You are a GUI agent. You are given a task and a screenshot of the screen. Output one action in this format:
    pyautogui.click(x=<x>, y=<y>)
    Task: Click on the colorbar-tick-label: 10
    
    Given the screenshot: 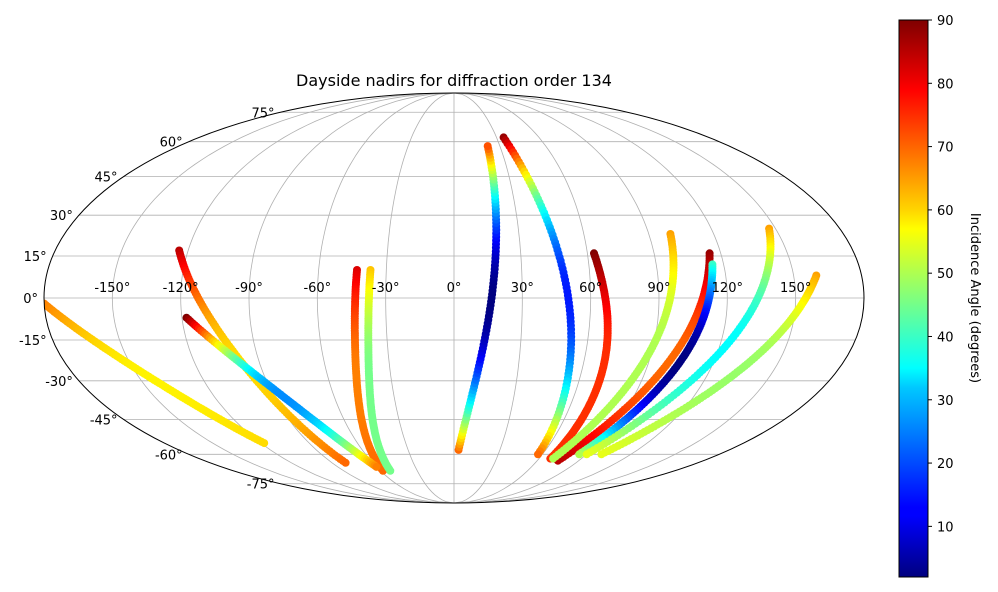 What is the action you would take?
    pyautogui.click(x=945, y=527)
    